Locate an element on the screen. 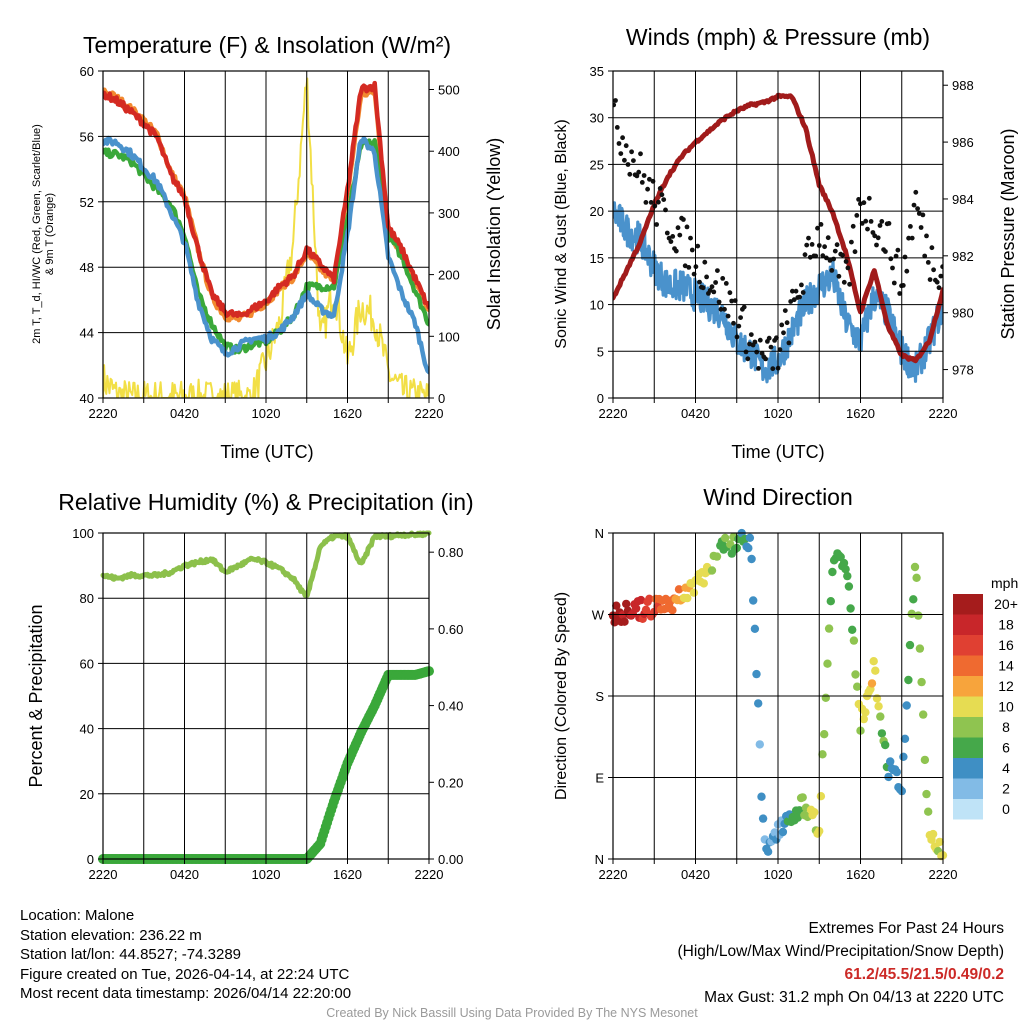 This screenshot has height=1024, width=1024. extremes-gust: Max Gust: 31.2 mph On 04/13 at 2220 UTC is located at coordinates (854, 997).